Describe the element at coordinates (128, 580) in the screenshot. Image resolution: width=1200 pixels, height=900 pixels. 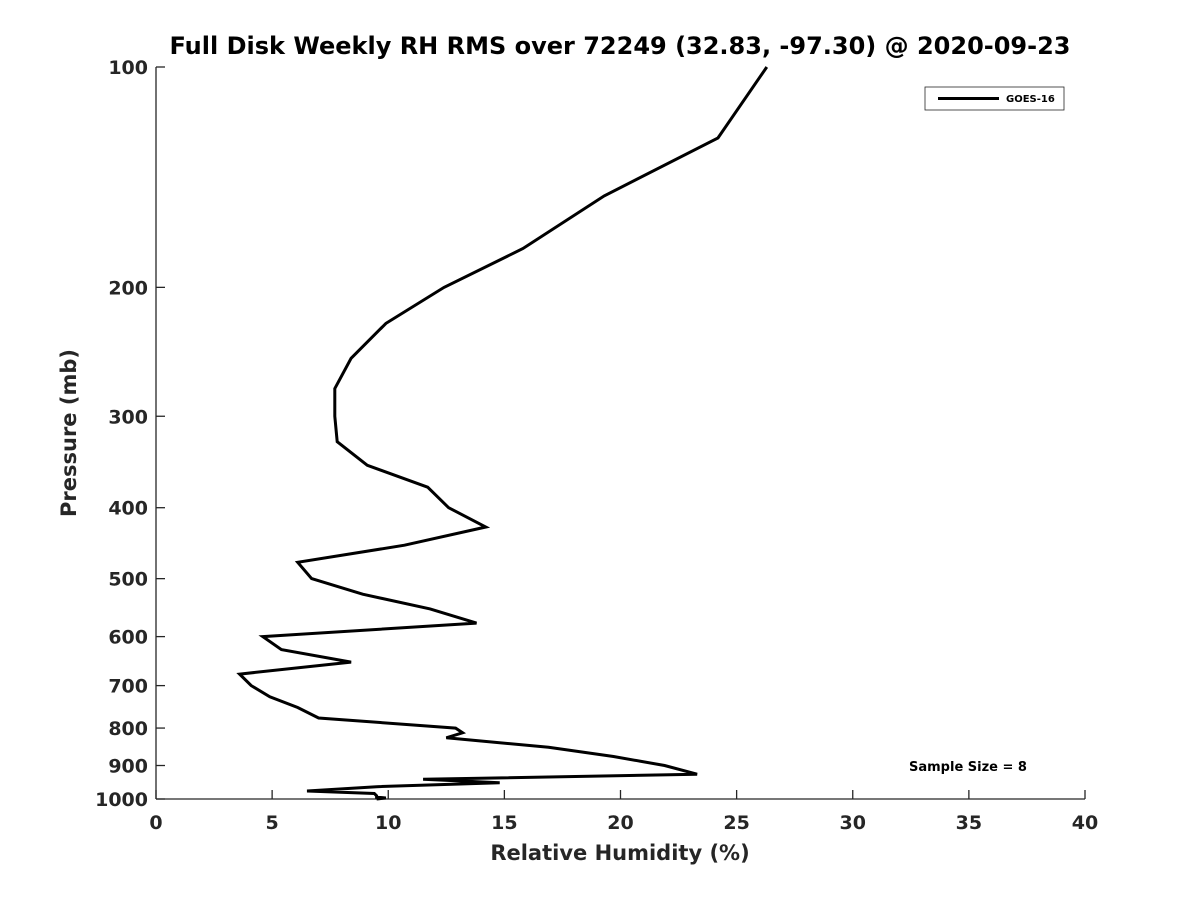
I see `y-tick-label: 500` at that location.